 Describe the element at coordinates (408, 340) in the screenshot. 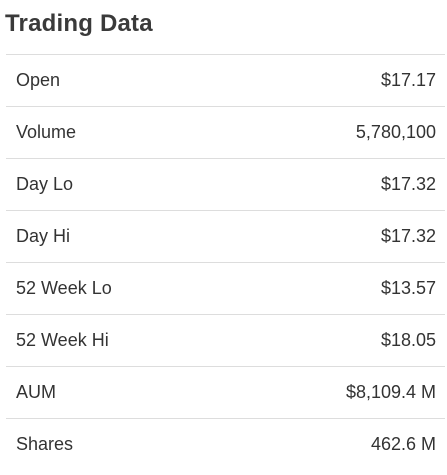

I see `row-value: $18.05` at that location.